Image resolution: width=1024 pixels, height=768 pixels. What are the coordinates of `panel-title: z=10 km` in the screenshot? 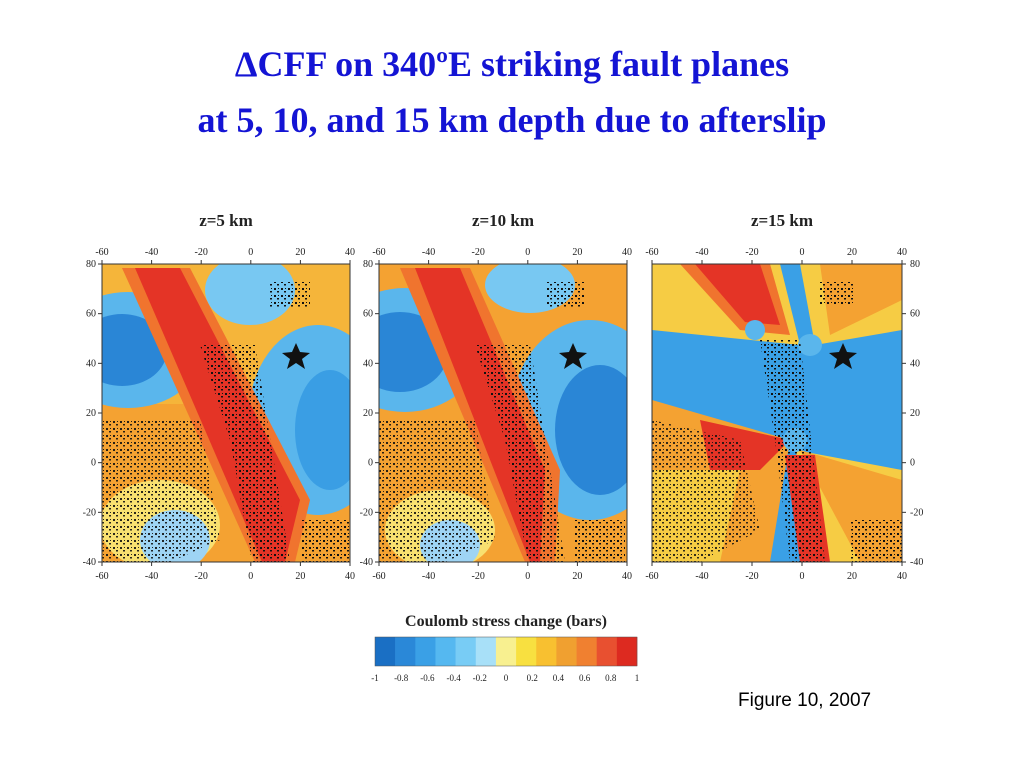 It's located at (503, 220).